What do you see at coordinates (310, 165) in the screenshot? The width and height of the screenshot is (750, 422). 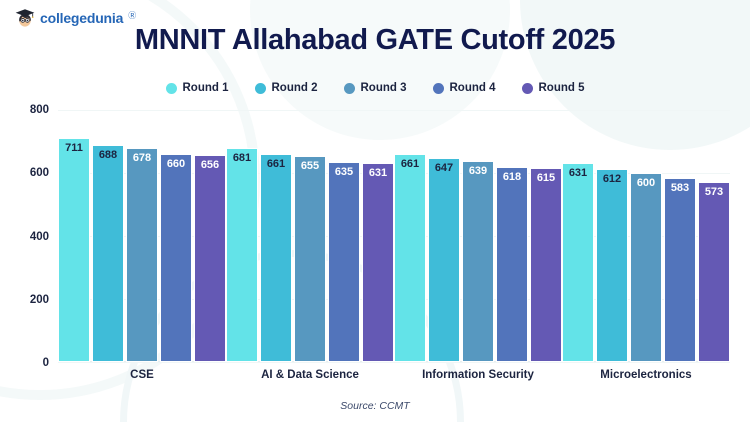 I see `bar-value-label: 655` at bounding box center [310, 165].